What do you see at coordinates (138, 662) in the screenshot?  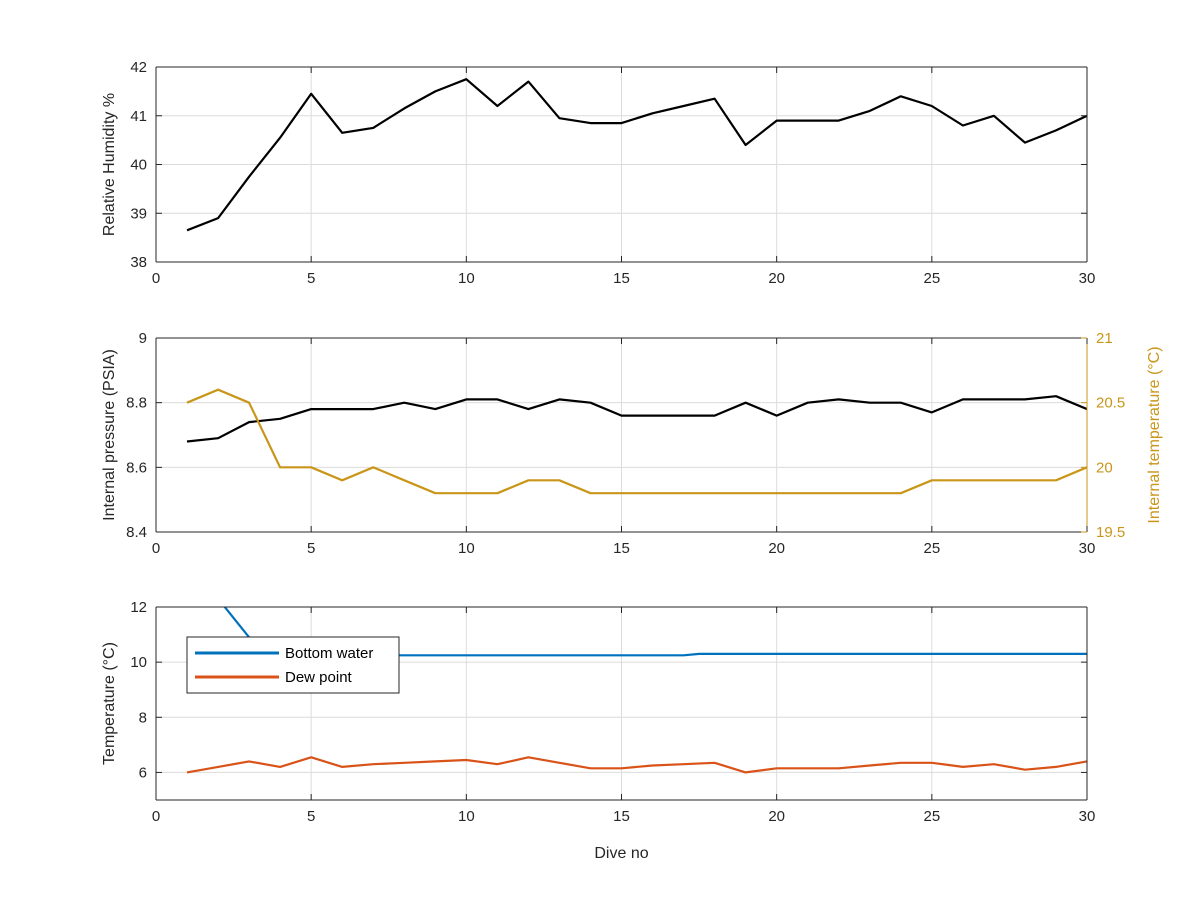 I see `y-tick-label: 10` at bounding box center [138, 662].